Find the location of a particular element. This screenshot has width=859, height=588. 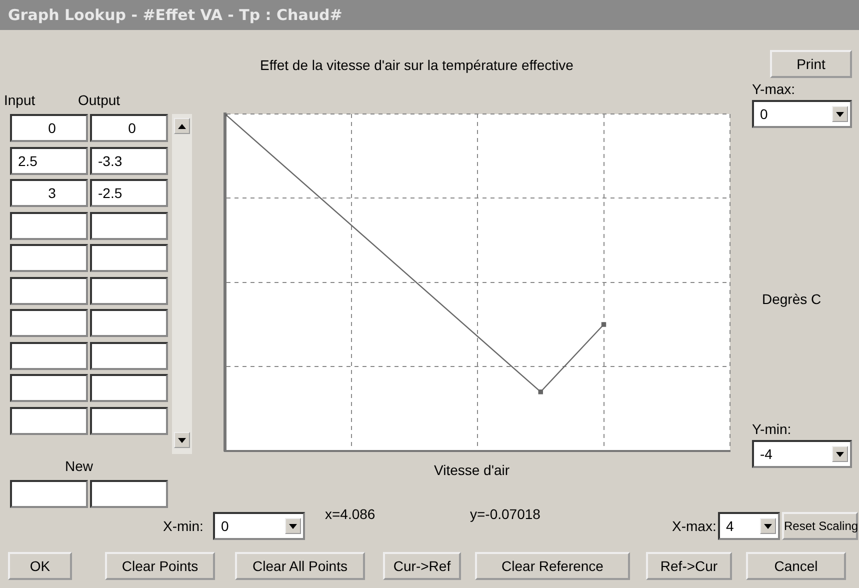

x-tick-label: 4 is located at coordinates (749, 526).